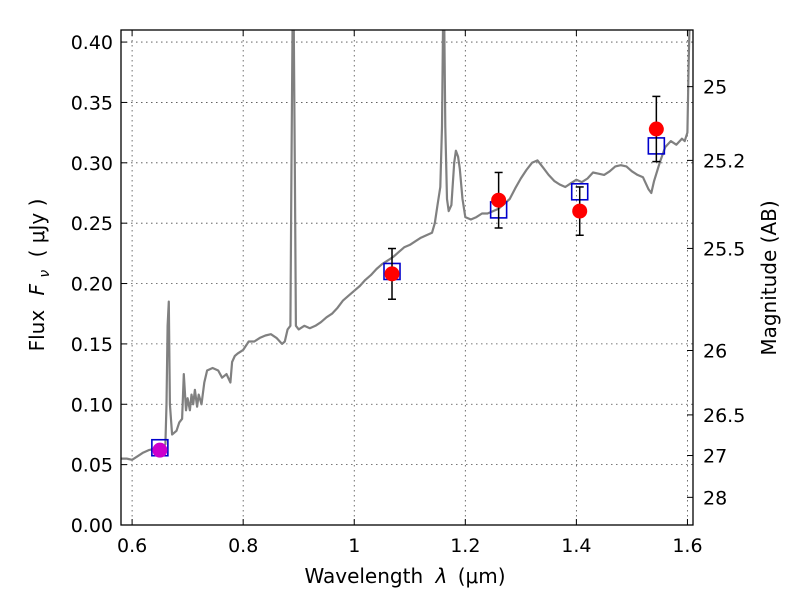 Image resolution: width=800 pixels, height=604 pixels. I want to click on magnitude-tick-label: 28, so click(715, 498).